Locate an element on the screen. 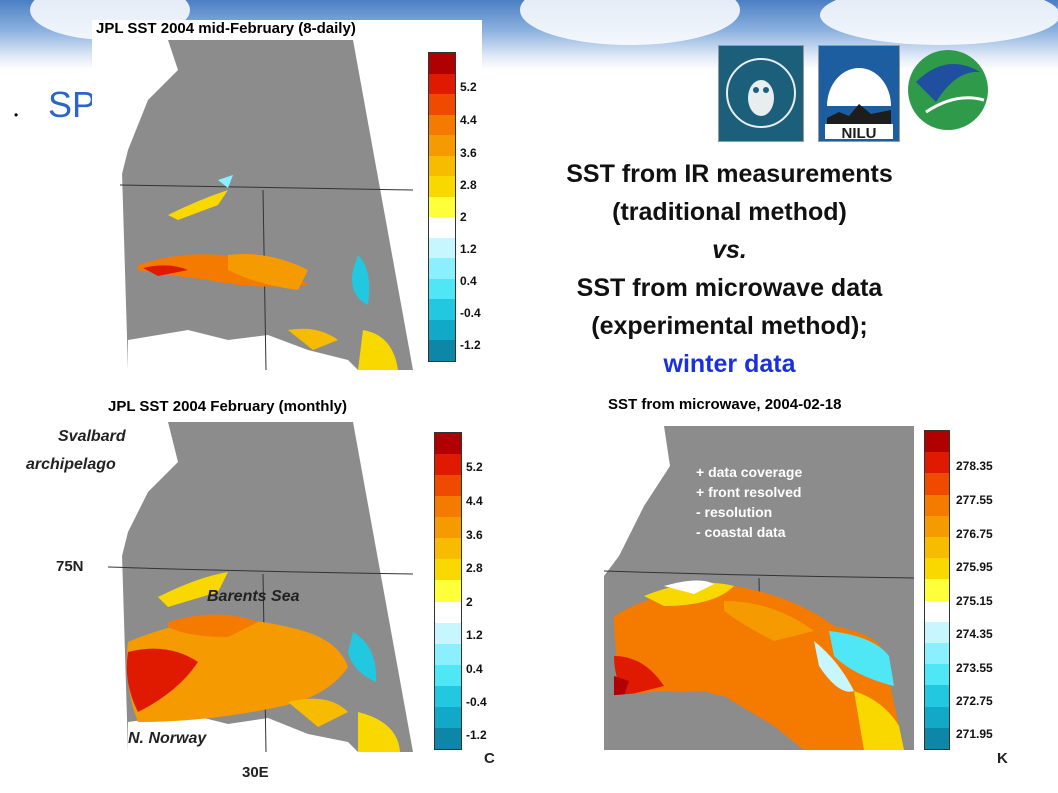  title-line-2: (traditional method) is located at coordinates (729, 212).